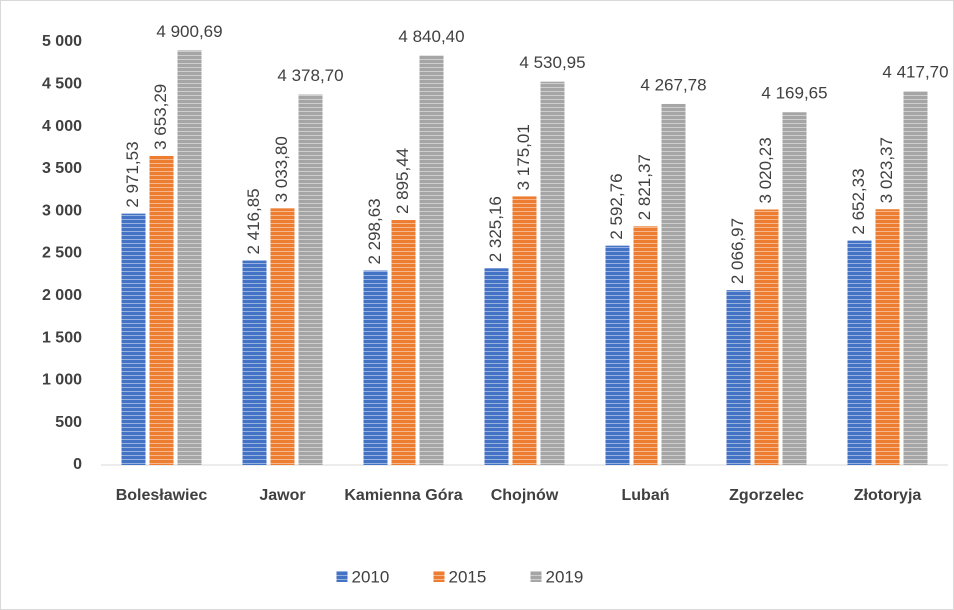 This screenshot has height=610, width=954. Describe the element at coordinates (673, 84) in the screenshot. I see `value-label: 4 267,78` at that location.